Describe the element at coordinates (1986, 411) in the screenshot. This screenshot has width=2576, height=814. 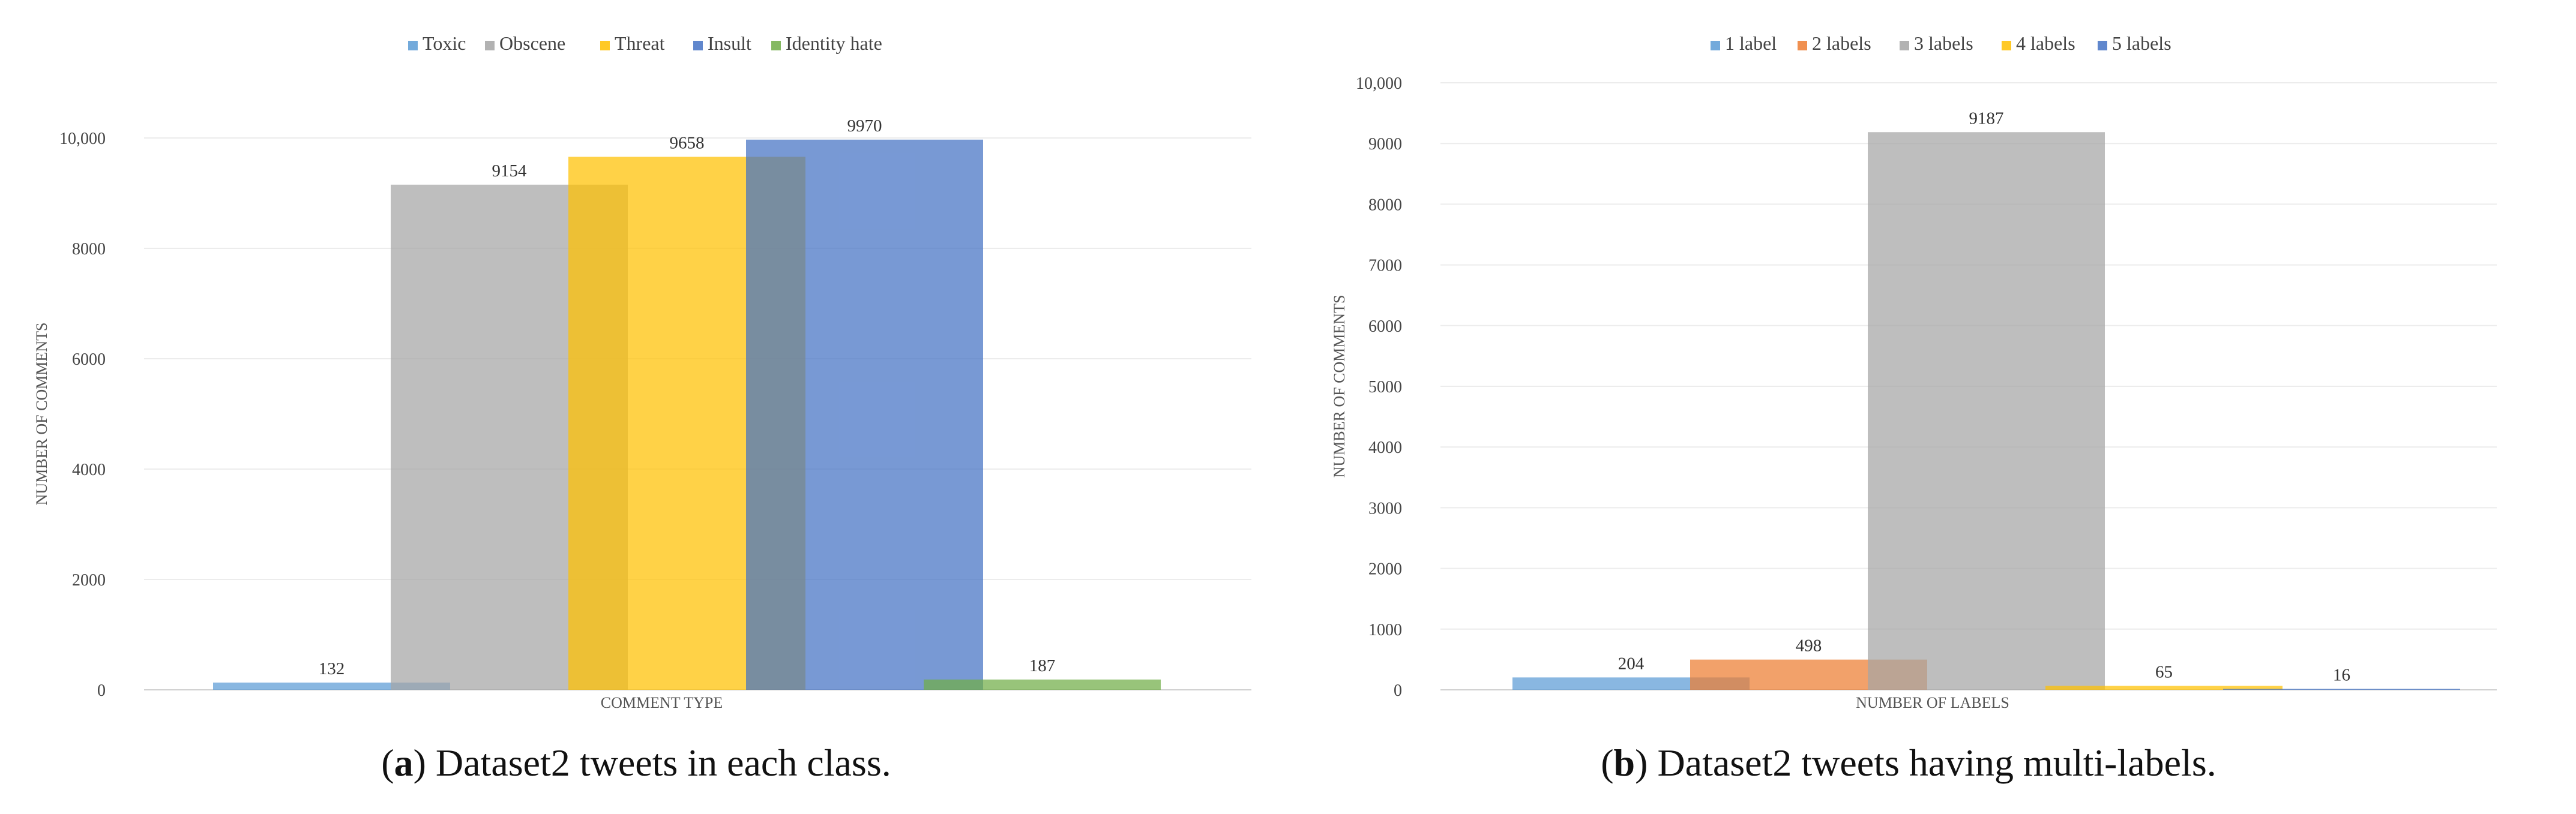
I see `panel-b-bar-3-labels` at that location.